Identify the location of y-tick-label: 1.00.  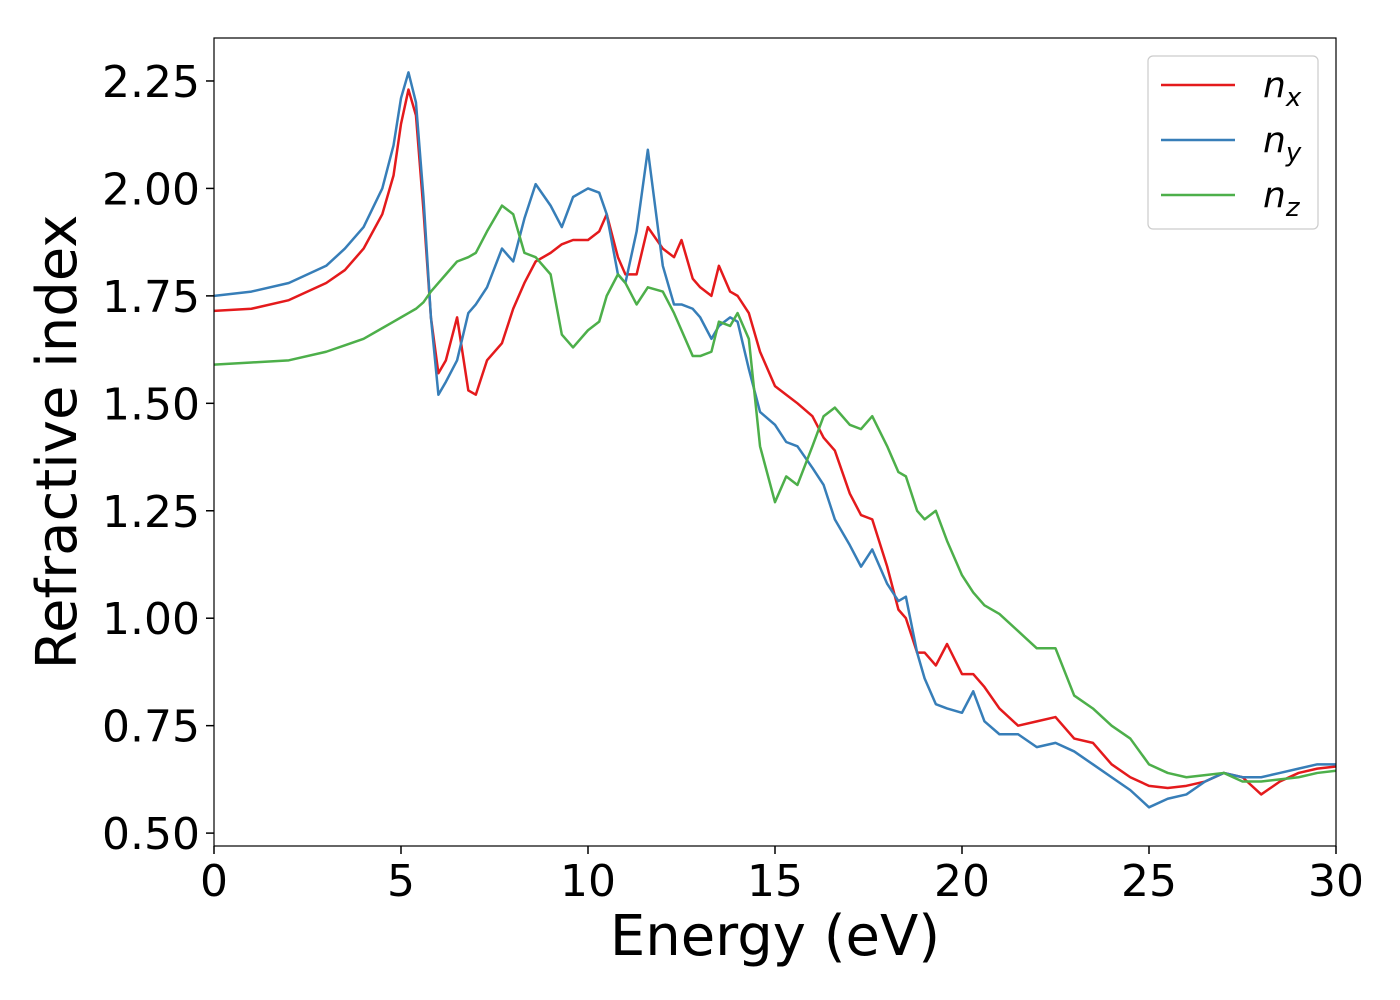
(151, 619).